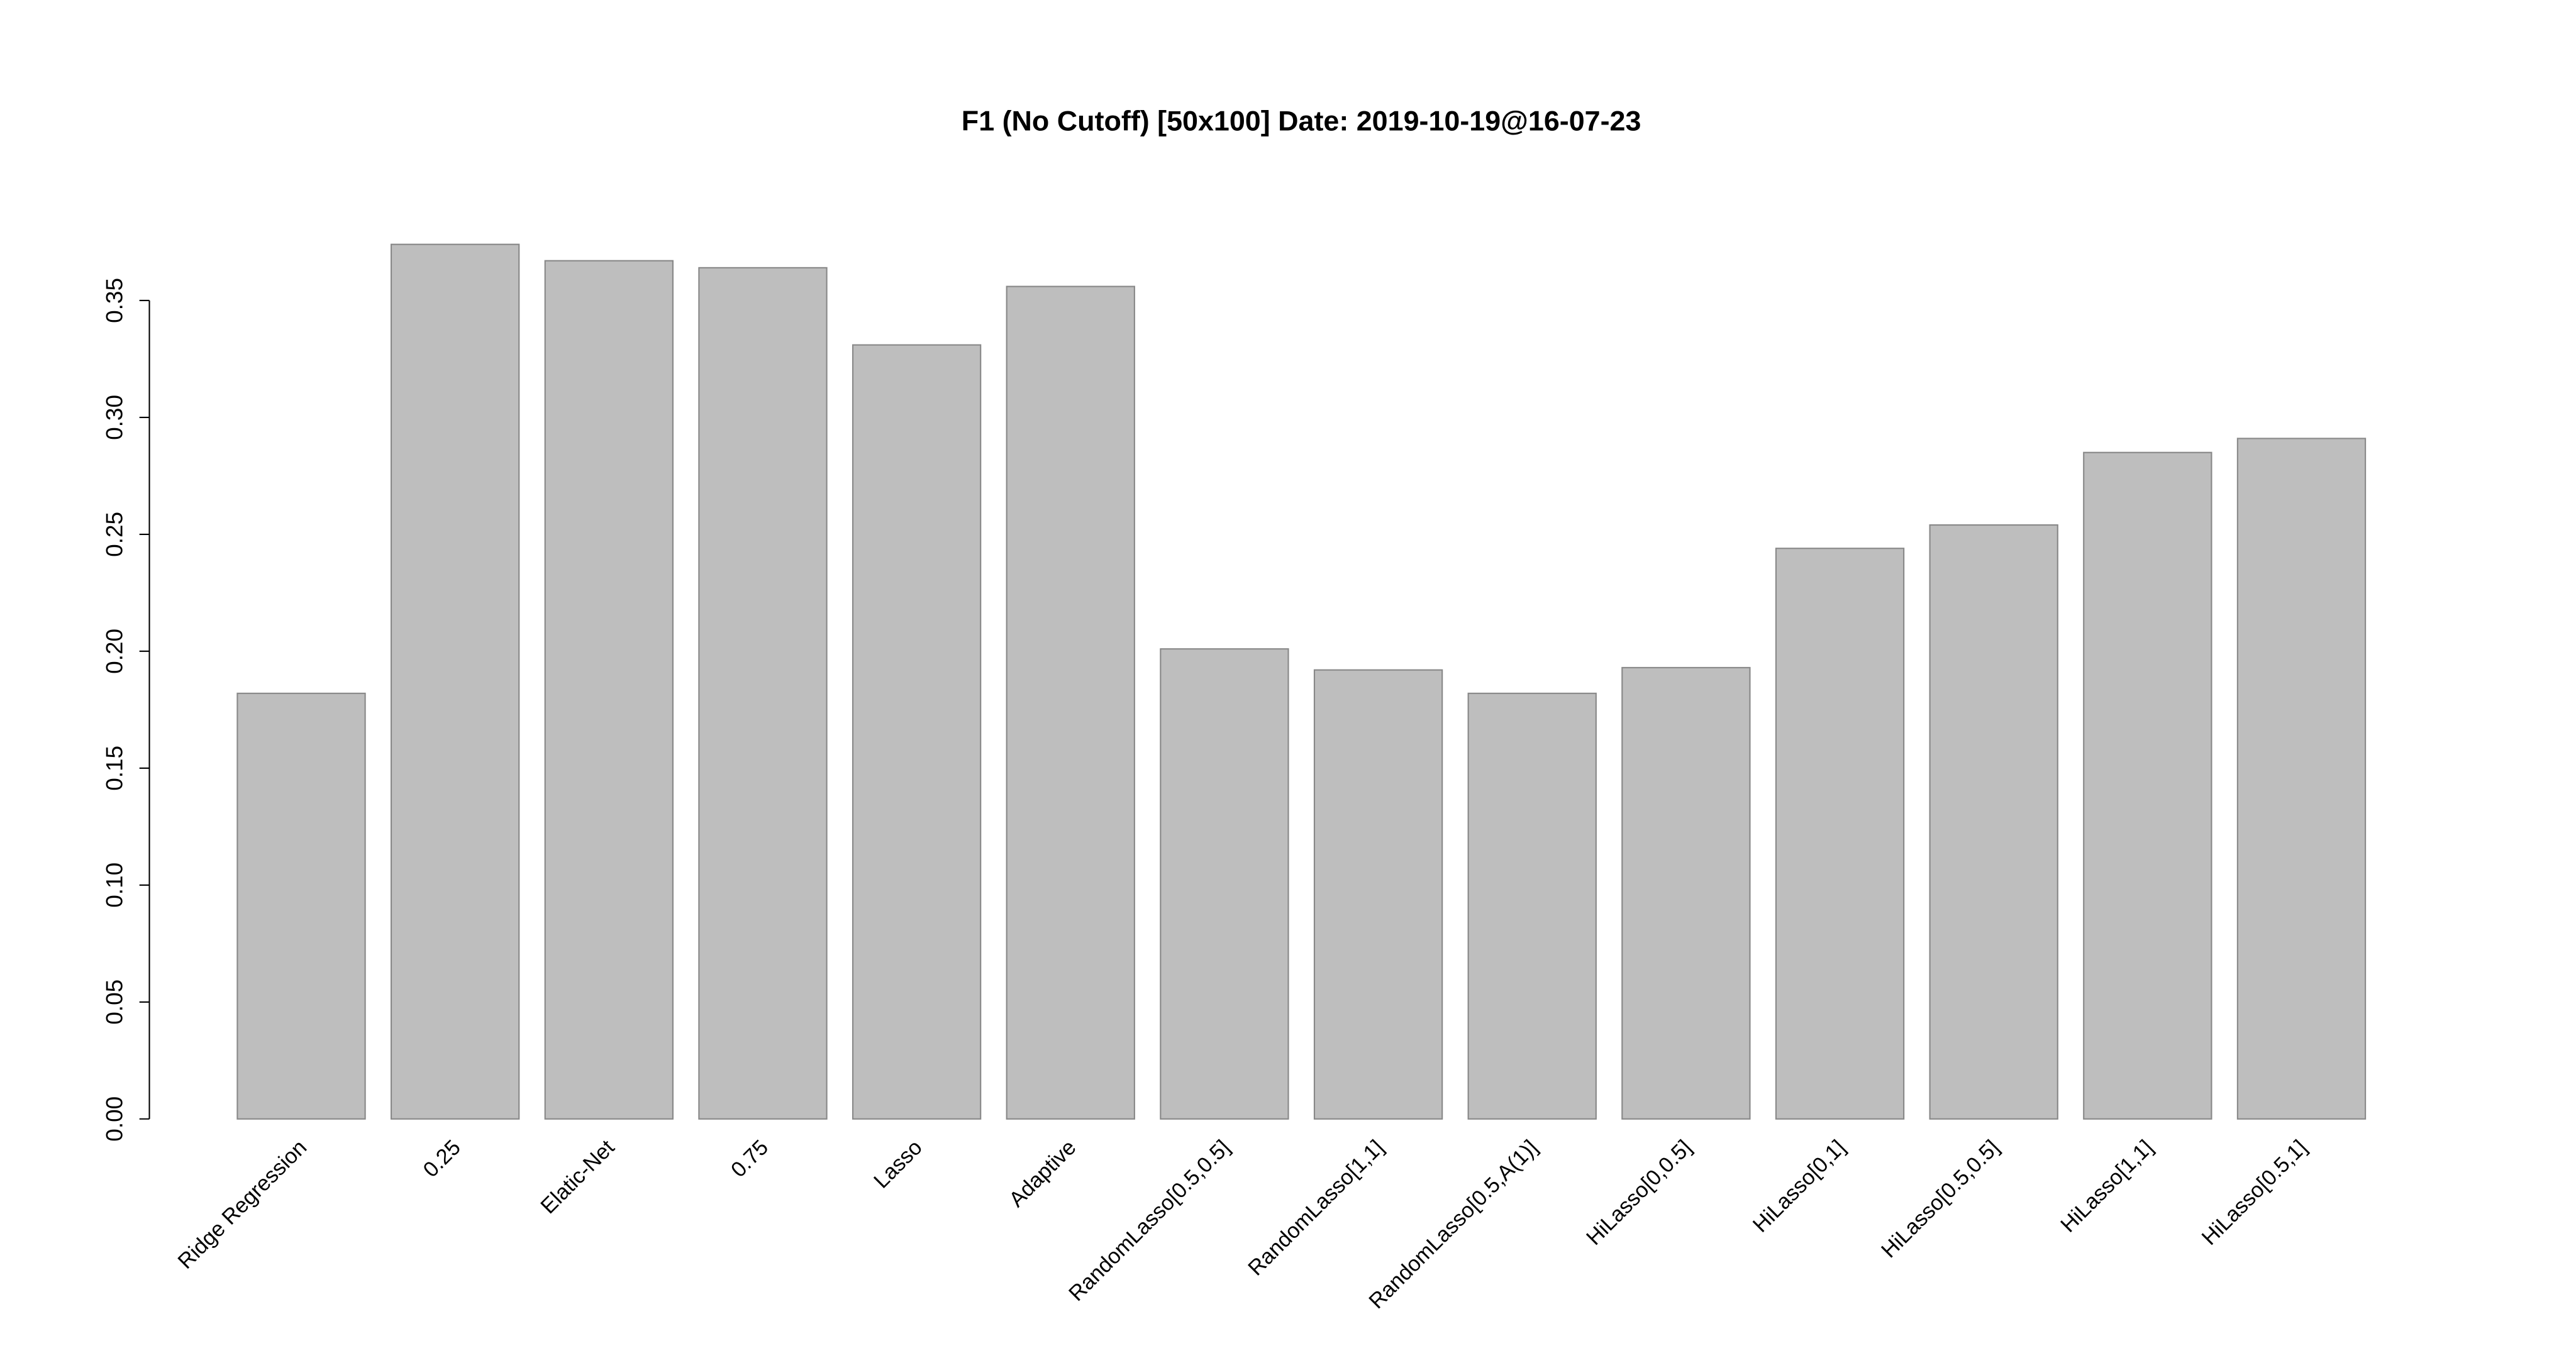  What do you see at coordinates (115, 651) in the screenshot?
I see `y-tick-label: 0.20` at bounding box center [115, 651].